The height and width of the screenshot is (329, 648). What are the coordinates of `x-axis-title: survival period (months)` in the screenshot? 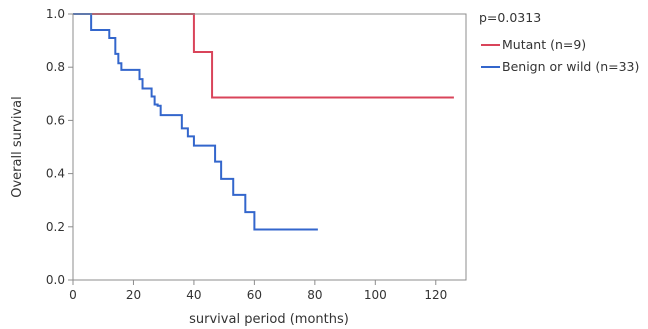 It's located at (269, 319).